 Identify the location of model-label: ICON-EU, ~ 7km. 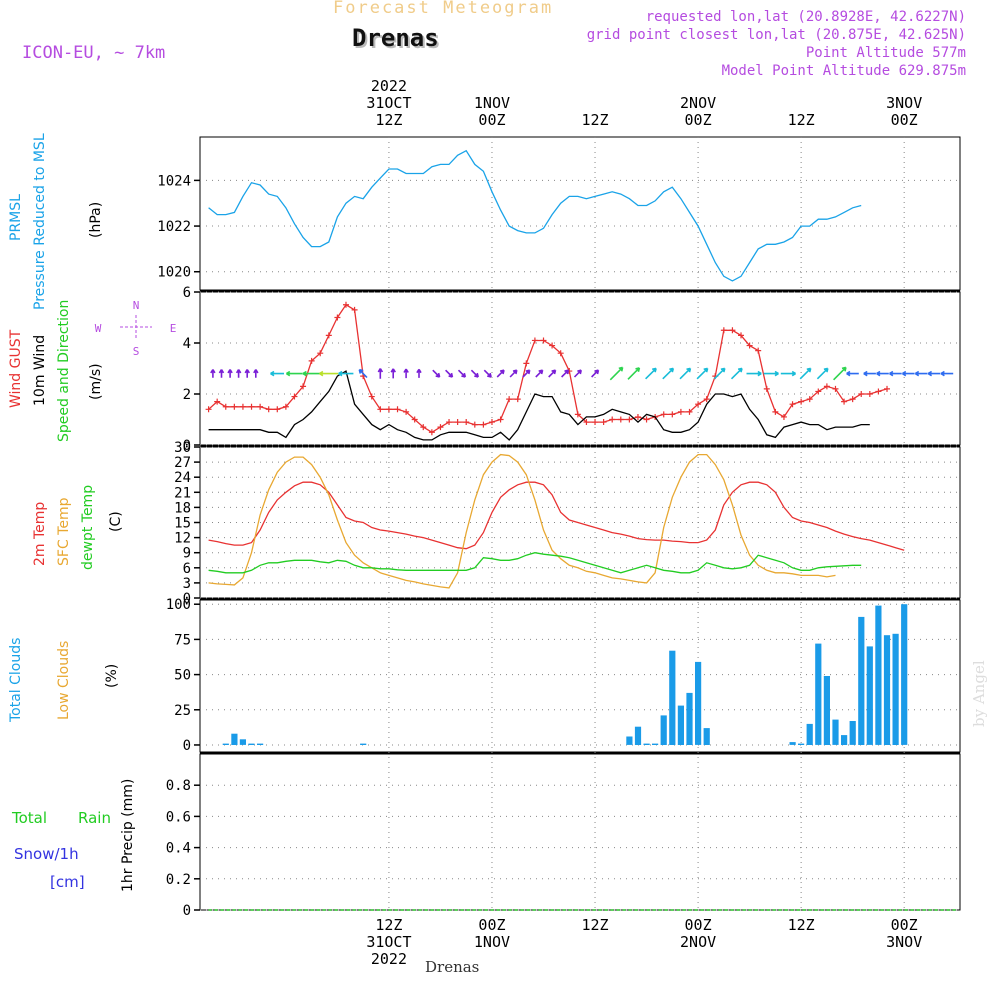
(94, 53).